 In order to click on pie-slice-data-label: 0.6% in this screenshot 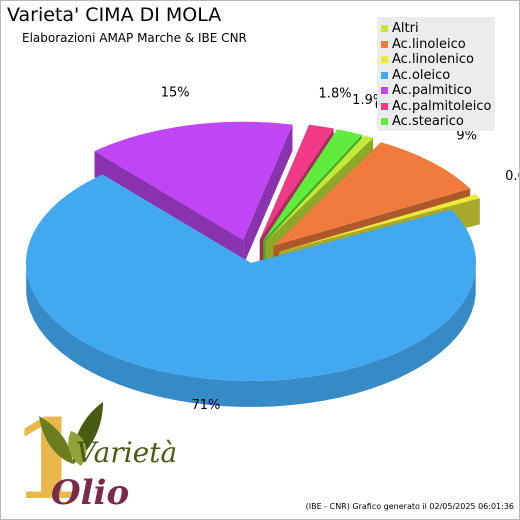, I will do `click(512, 176)`.